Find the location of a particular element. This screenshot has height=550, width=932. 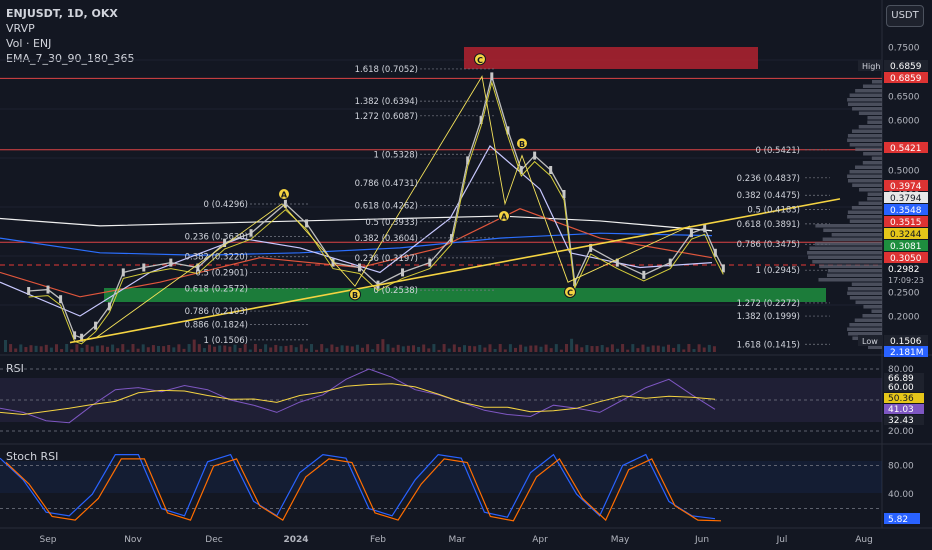

fib-left-label: 0.886 (0.1824) is located at coordinates (216, 326).